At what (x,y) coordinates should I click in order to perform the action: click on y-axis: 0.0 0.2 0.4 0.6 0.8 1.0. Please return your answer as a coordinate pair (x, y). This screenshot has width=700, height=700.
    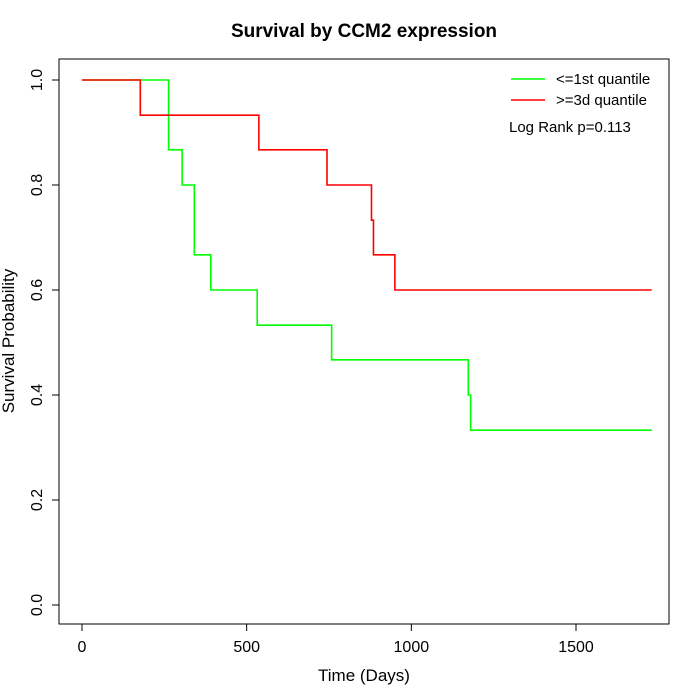
    Looking at the image, I should click on (44, 342).